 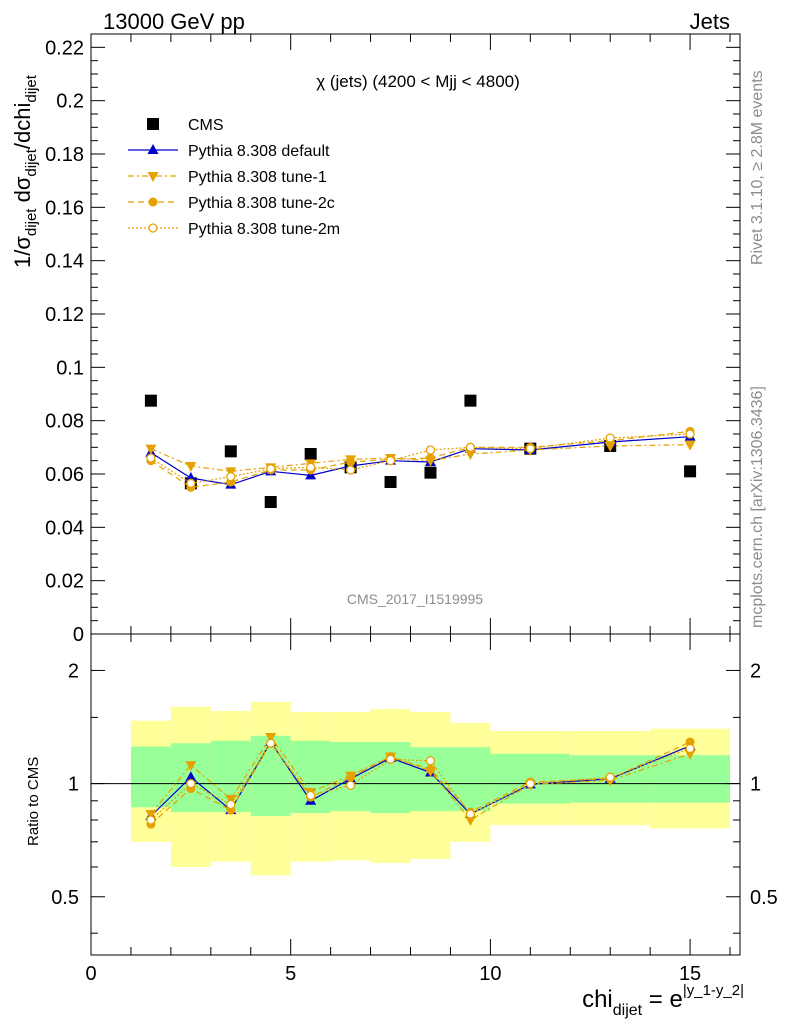 What do you see at coordinates (33, 801) in the screenshot?
I see `ratio-y-axis-label: Ratio to CMS` at bounding box center [33, 801].